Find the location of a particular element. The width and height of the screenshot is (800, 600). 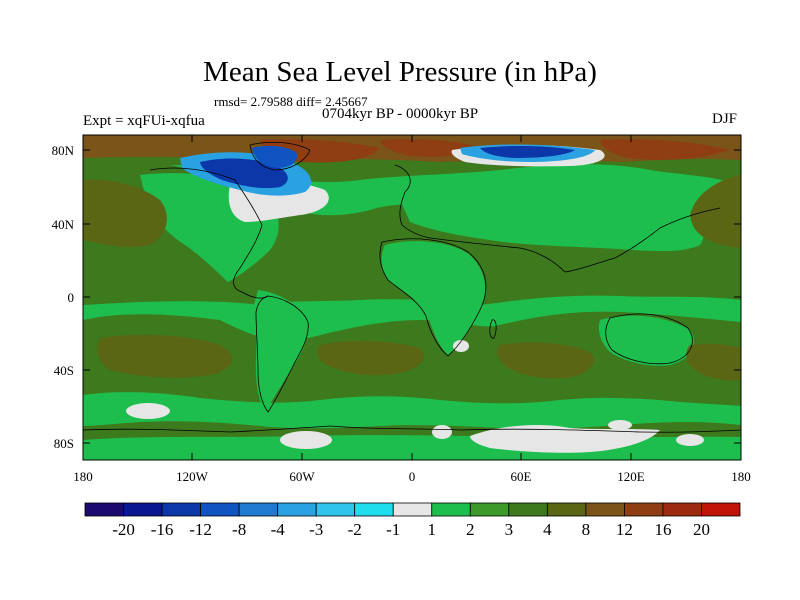

greenland-coastline is located at coordinates (280, 156).